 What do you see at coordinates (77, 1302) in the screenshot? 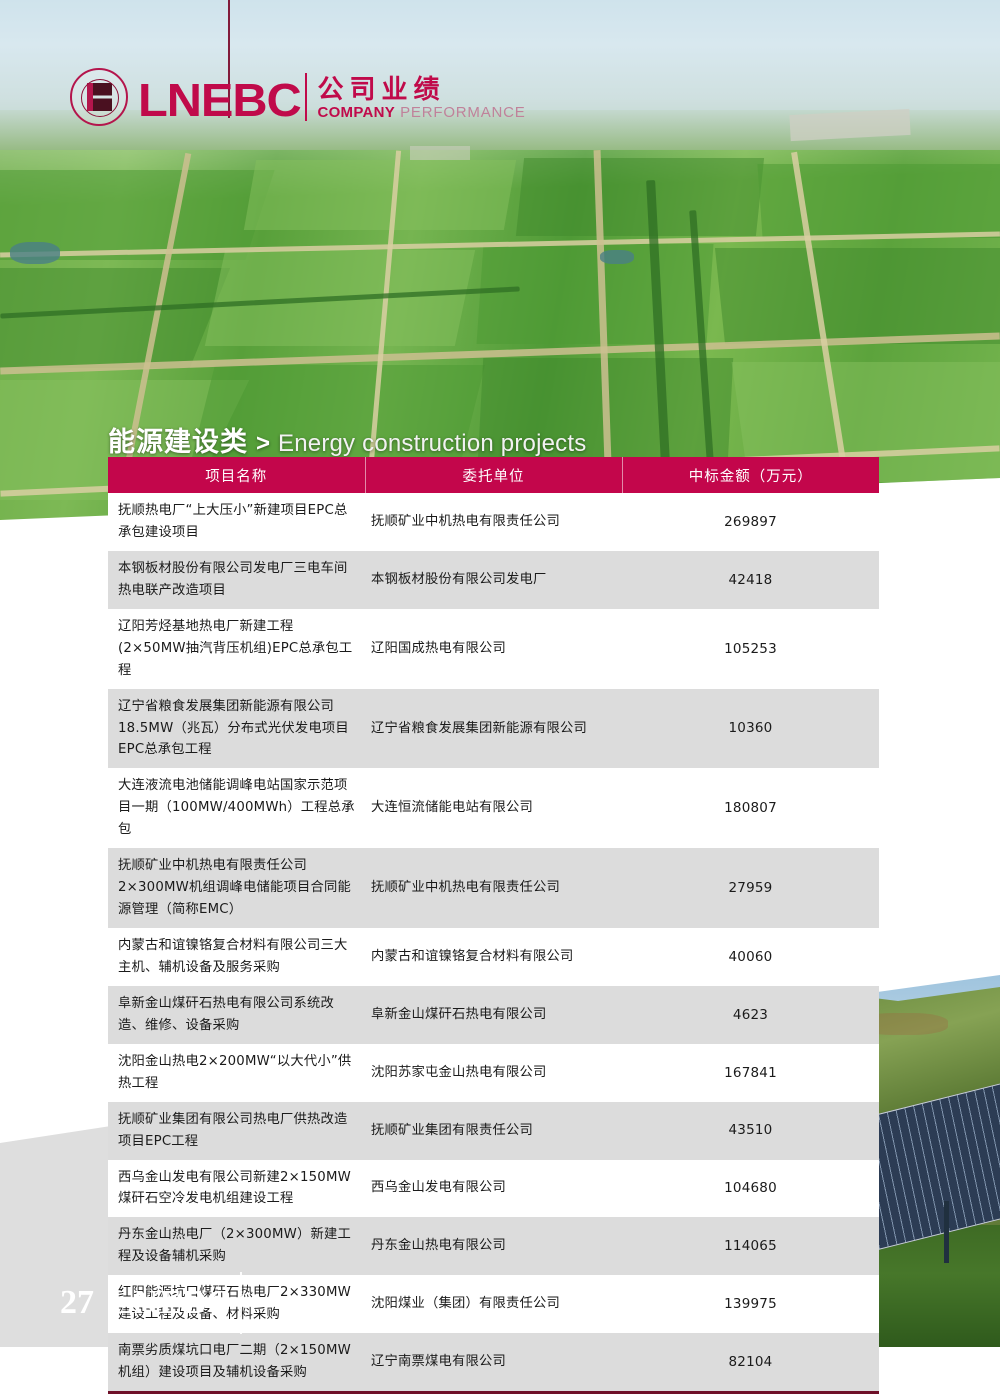
I see `page-number: 27` at bounding box center [77, 1302].